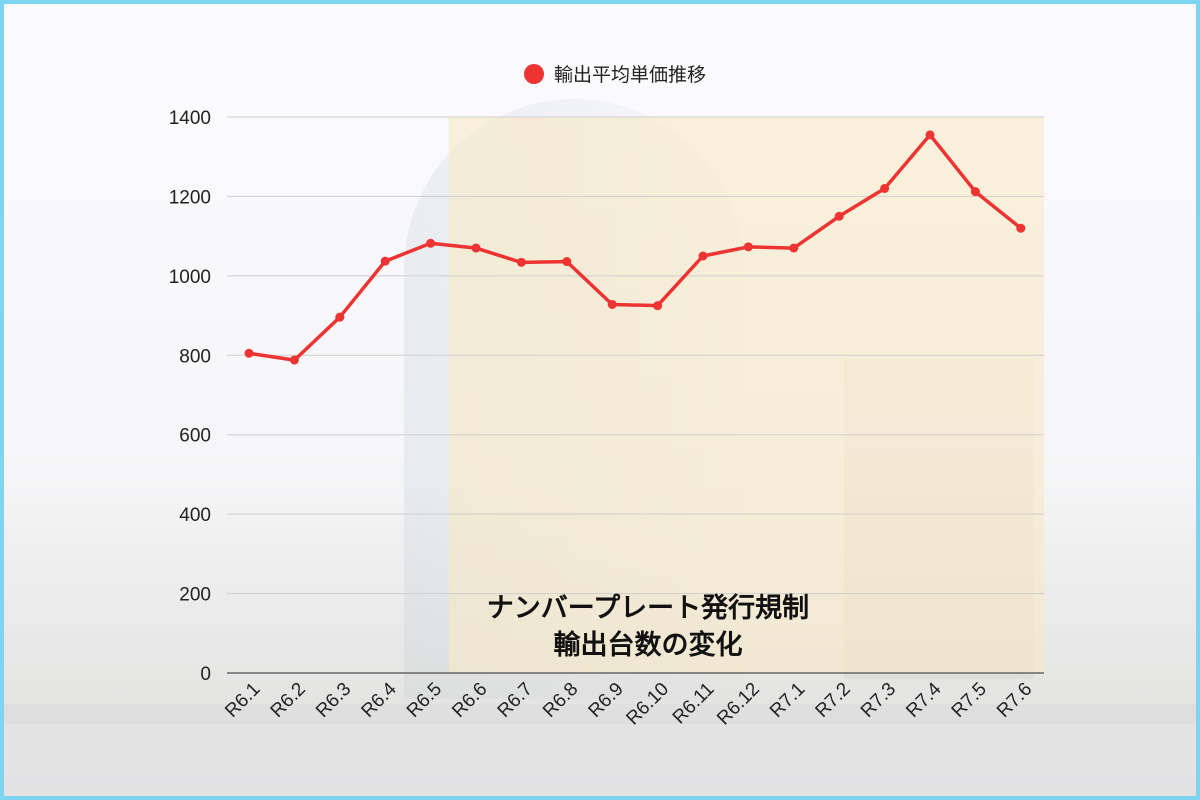 The width and height of the screenshot is (1200, 800). Describe the element at coordinates (648, 645) in the screenshot. I see `overlay-title-line-2: 輸出台数の変化` at that location.